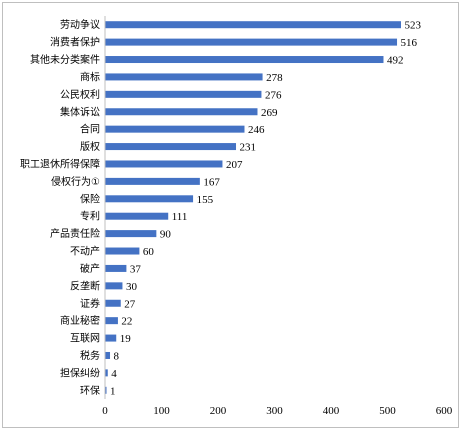 The height and width of the screenshot is (432, 463). What do you see at coordinates (117, 356) in the screenshot?
I see `value-label-19: 8` at bounding box center [117, 356].